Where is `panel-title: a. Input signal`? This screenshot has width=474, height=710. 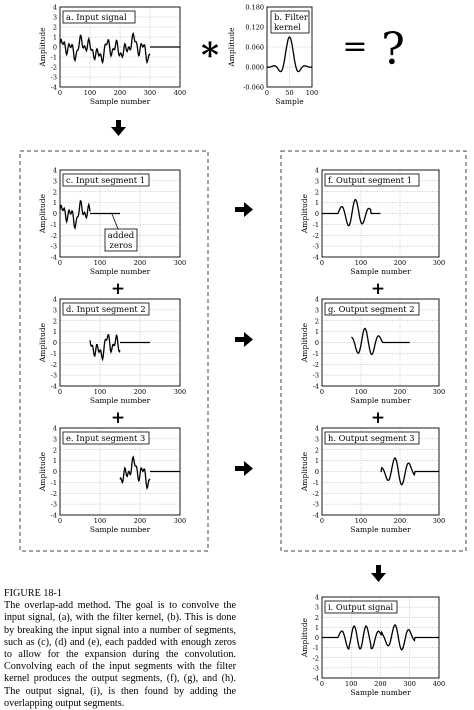
panel-title: a. Input signal is located at coordinates (96, 17).